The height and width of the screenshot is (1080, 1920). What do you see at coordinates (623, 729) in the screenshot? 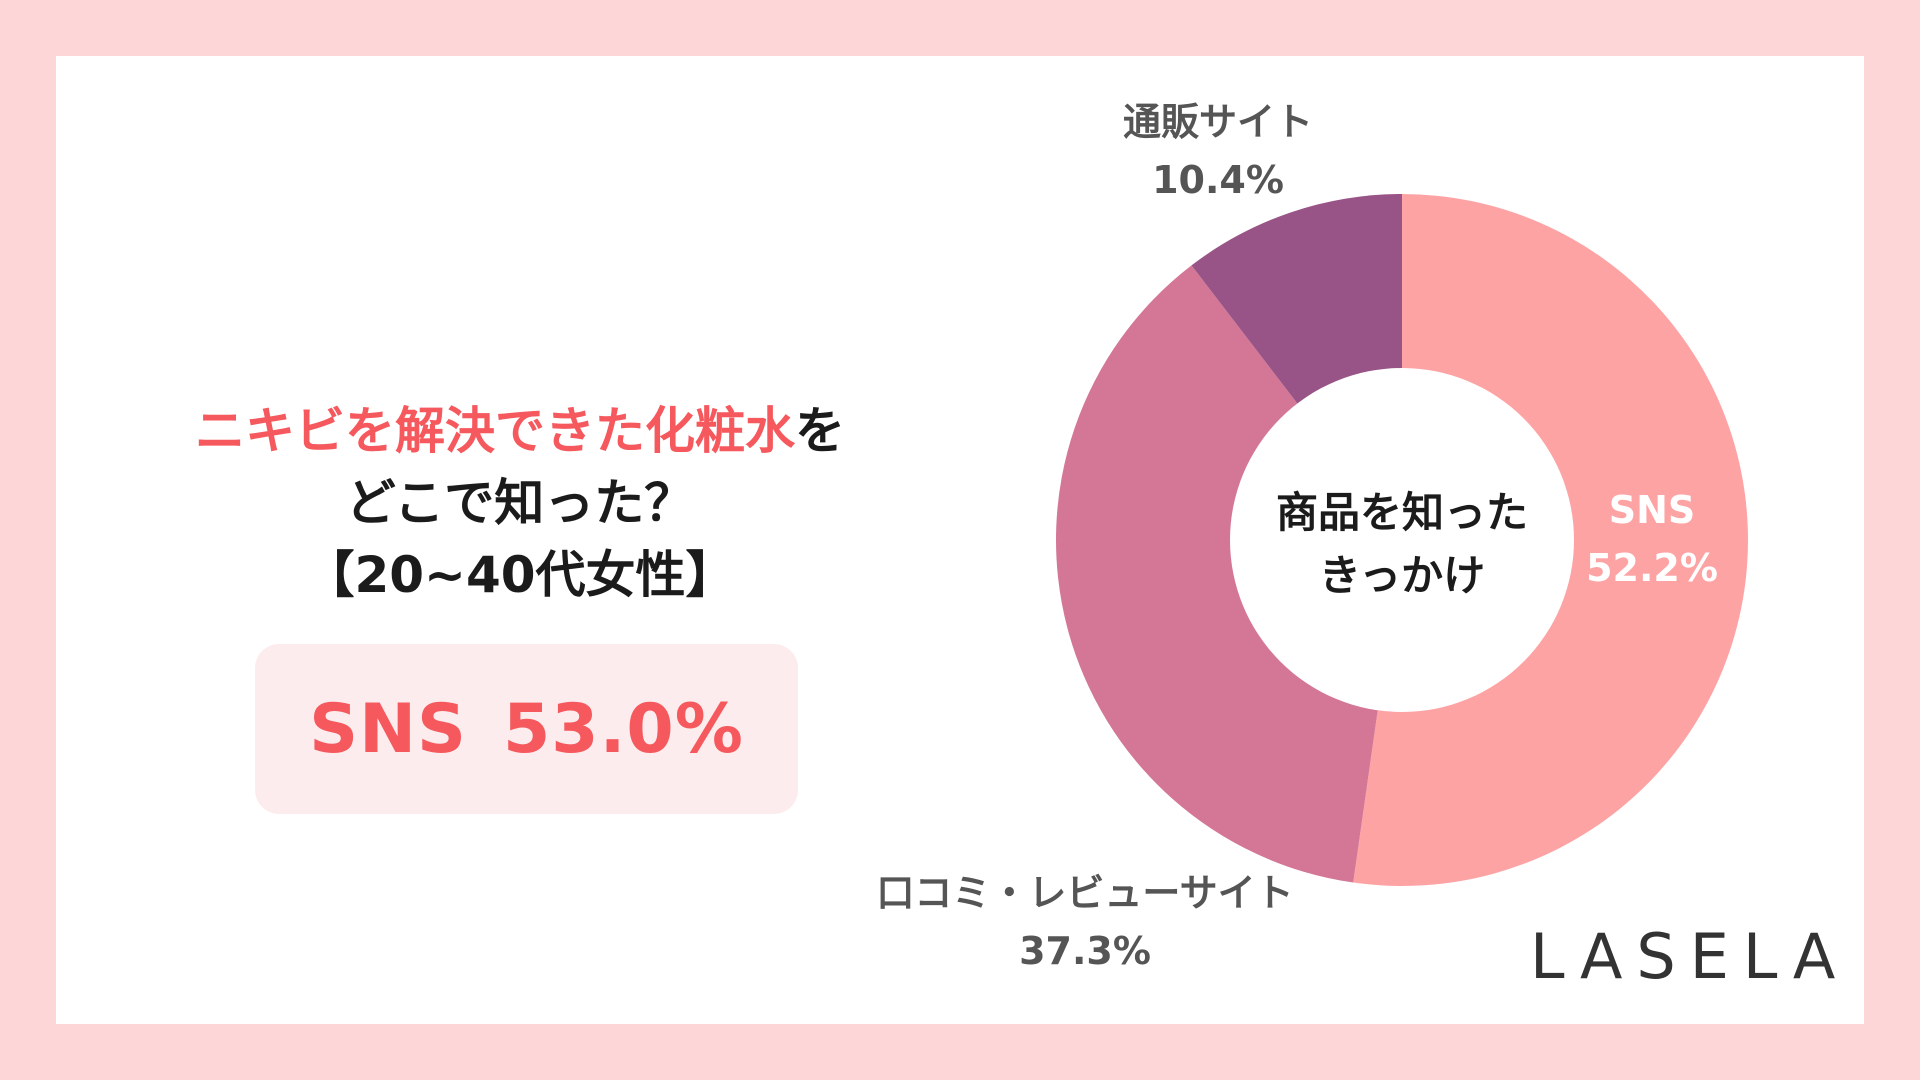
I see `highlight-value: 53.0%` at bounding box center [623, 729].